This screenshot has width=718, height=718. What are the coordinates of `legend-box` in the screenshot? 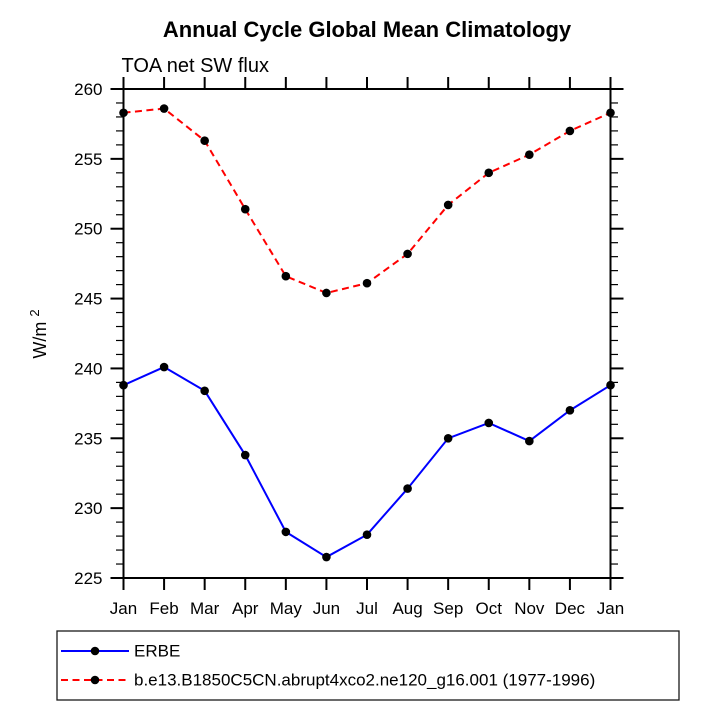 It's located at (368, 665).